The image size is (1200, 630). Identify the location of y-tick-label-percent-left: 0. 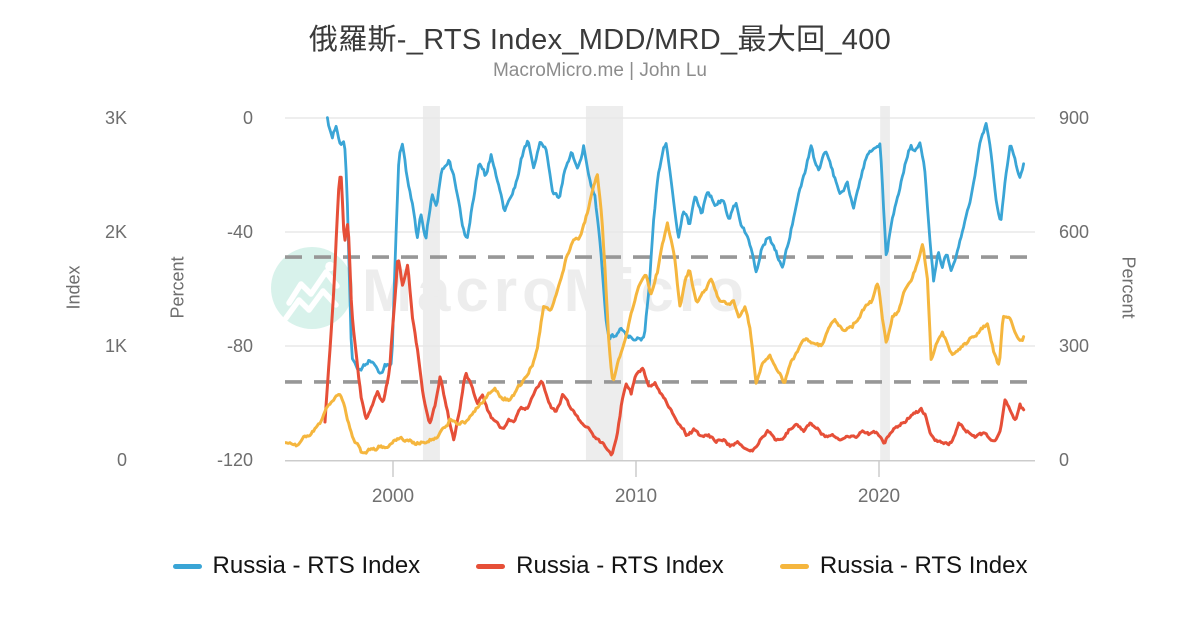
(247, 118).